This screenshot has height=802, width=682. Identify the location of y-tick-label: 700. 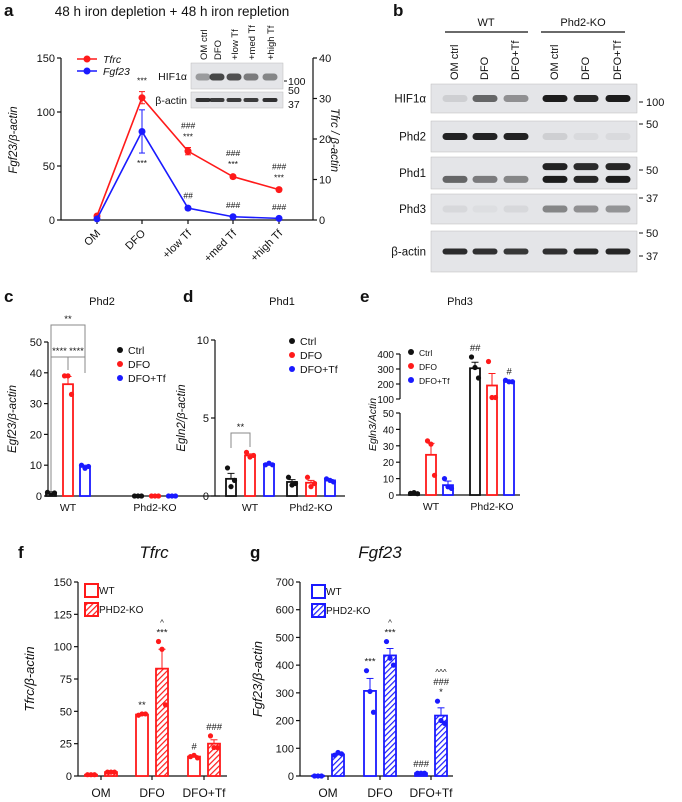
(285, 583).